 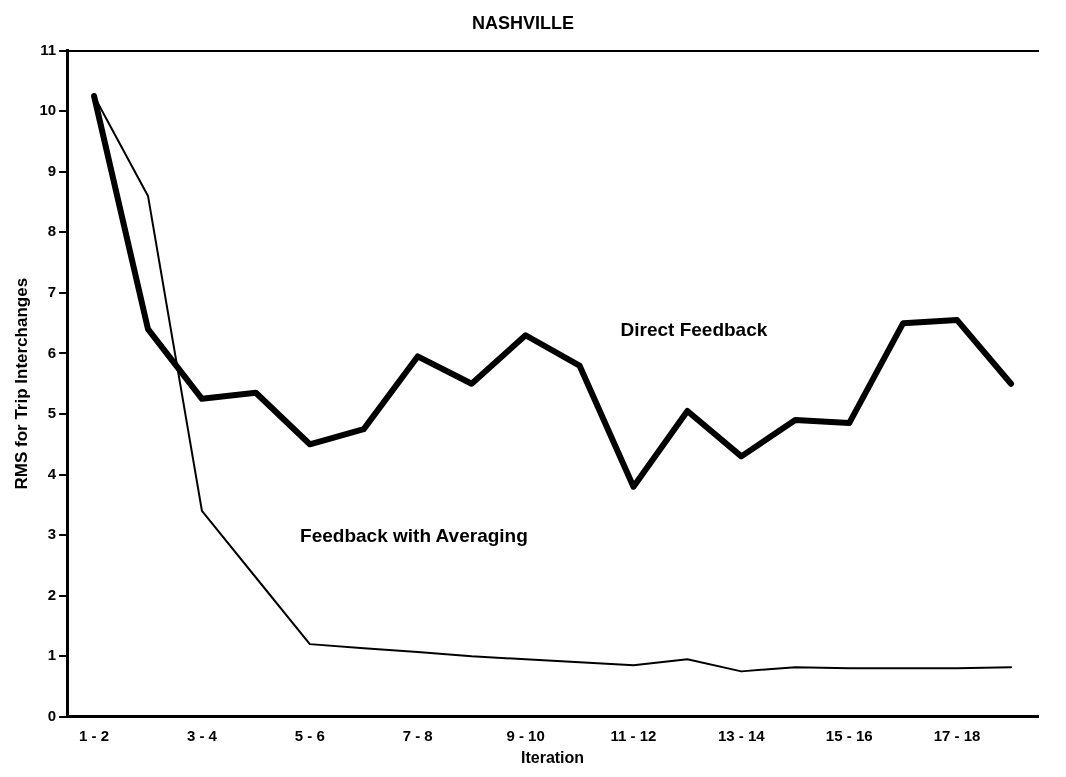 What do you see at coordinates (52, 534) in the screenshot?
I see `y-tick-label: 3` at bounding box center [52, 534].